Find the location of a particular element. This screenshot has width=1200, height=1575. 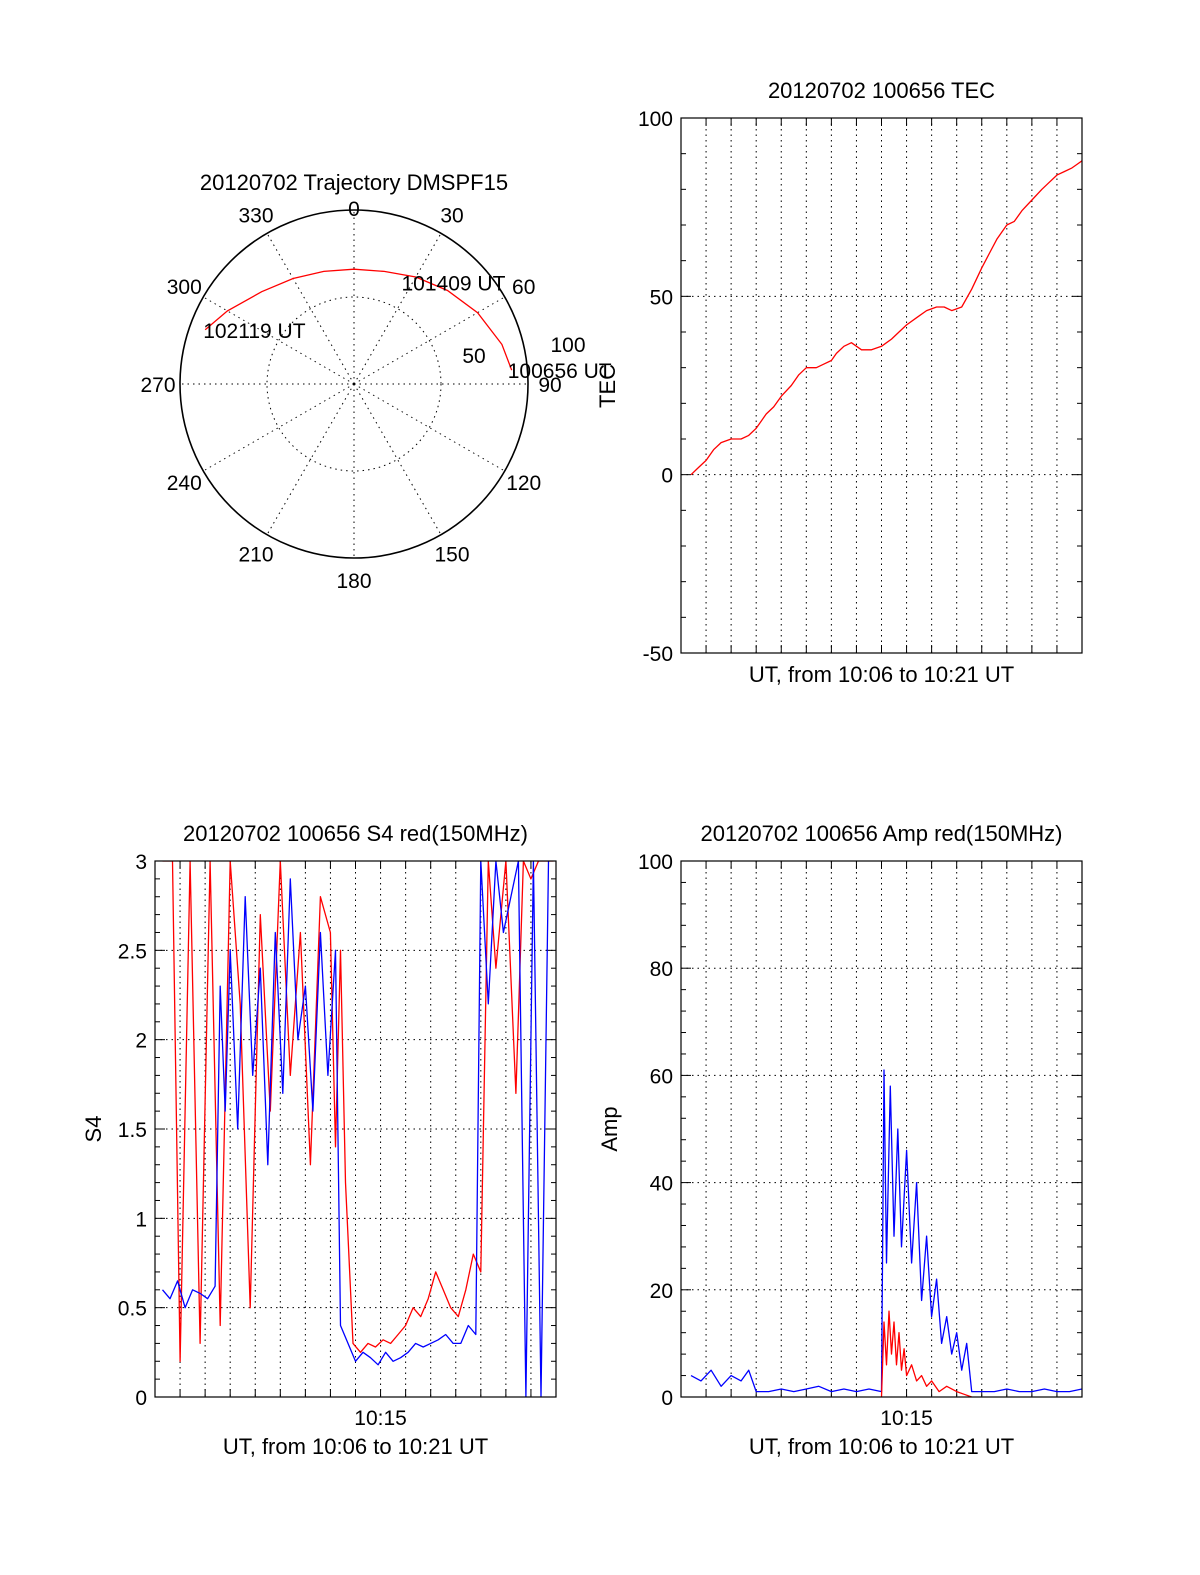

amp-ytick-label: 40 is located at coordinates (661, 1184).